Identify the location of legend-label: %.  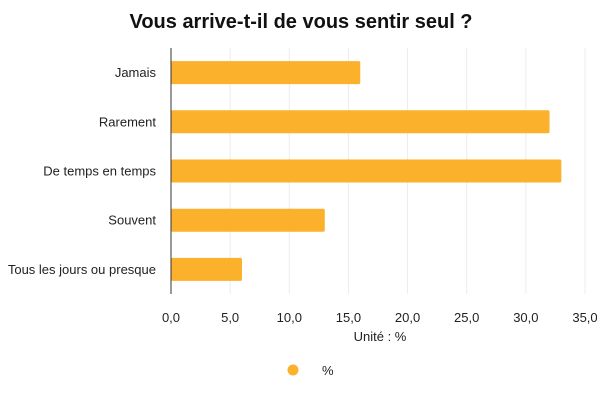
(328, 370).